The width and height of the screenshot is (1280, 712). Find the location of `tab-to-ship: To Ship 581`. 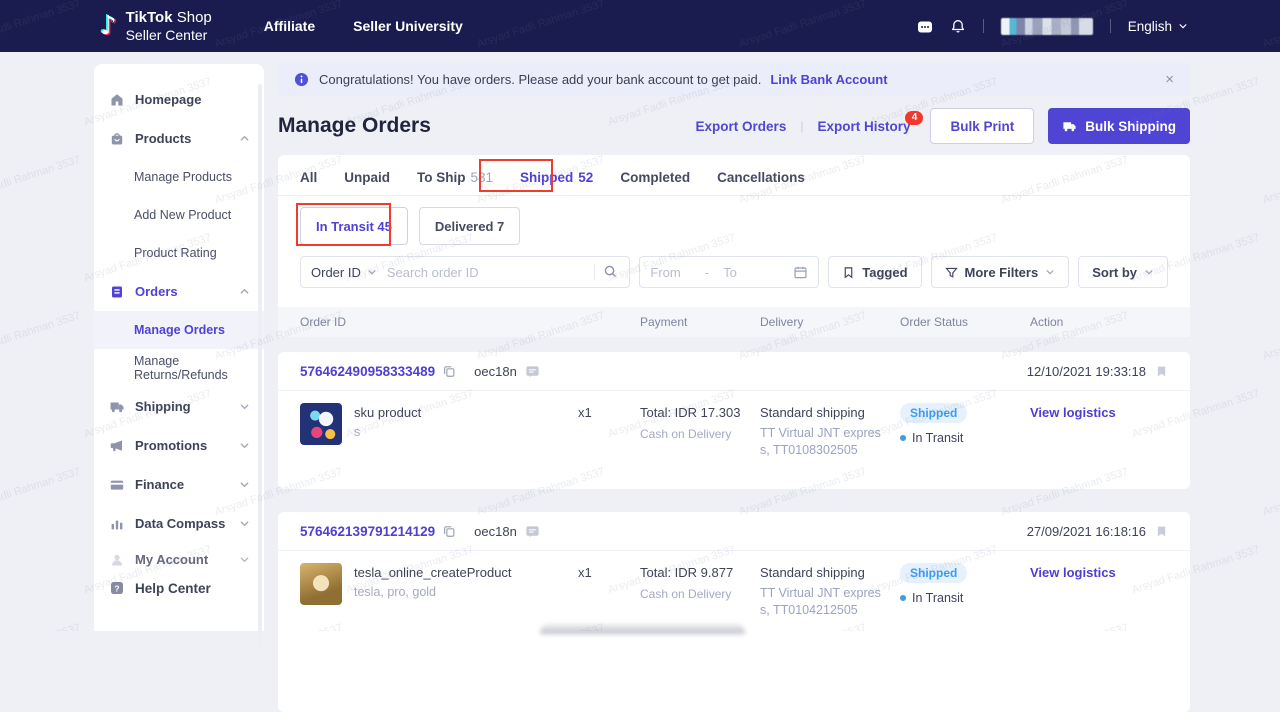

tab-to-ship: To Ship 581 is located at coordinates (455, 177).